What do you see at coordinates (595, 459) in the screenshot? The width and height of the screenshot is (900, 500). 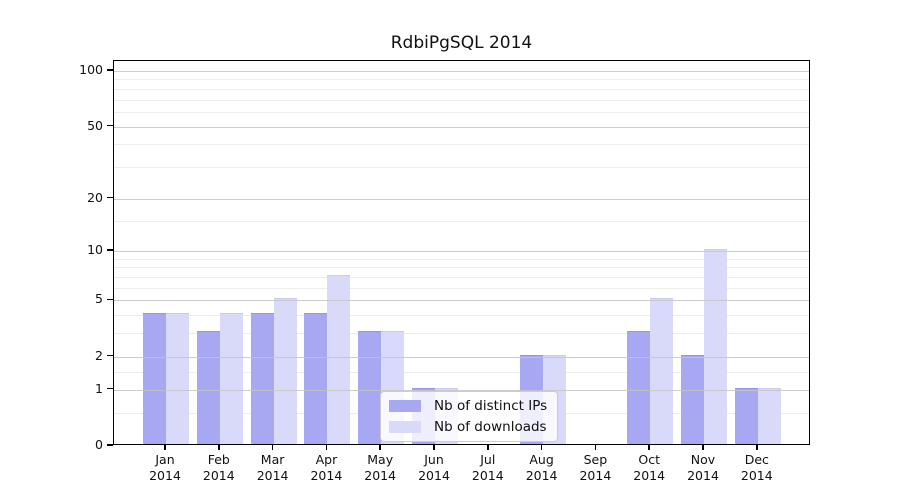 I see `x-tick-month: Sep` at bounding box center [595, 459].